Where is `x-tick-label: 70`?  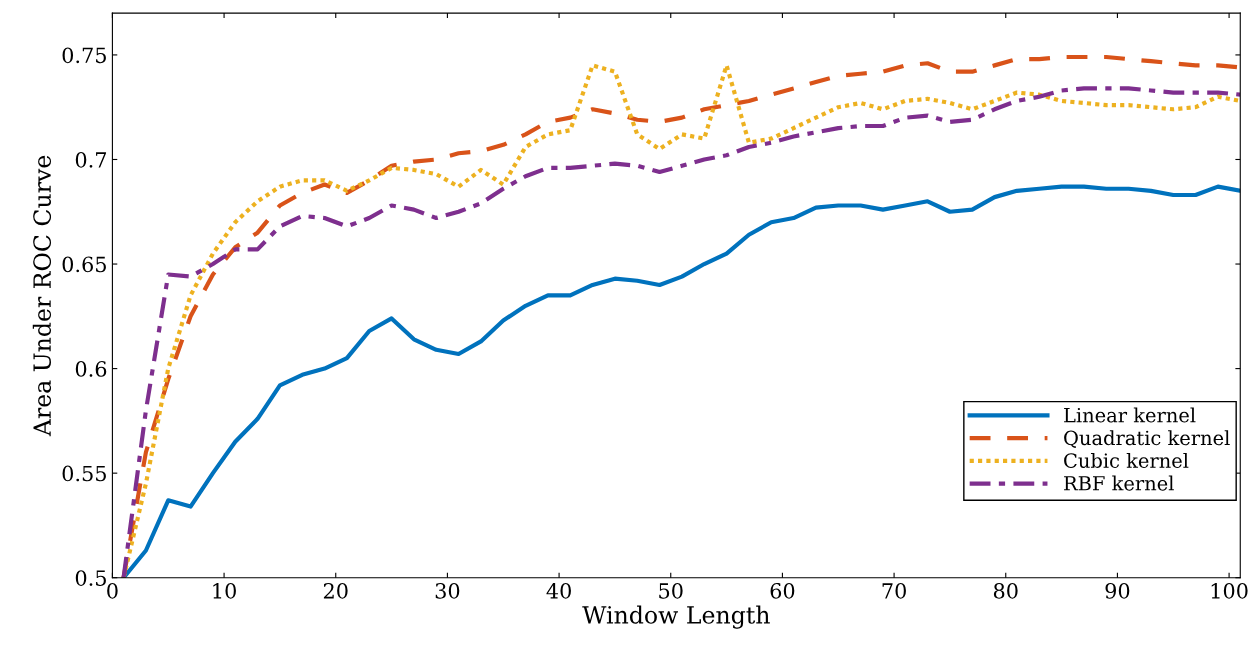
x-tick-label: 70 is located at coordinates (894, 590).